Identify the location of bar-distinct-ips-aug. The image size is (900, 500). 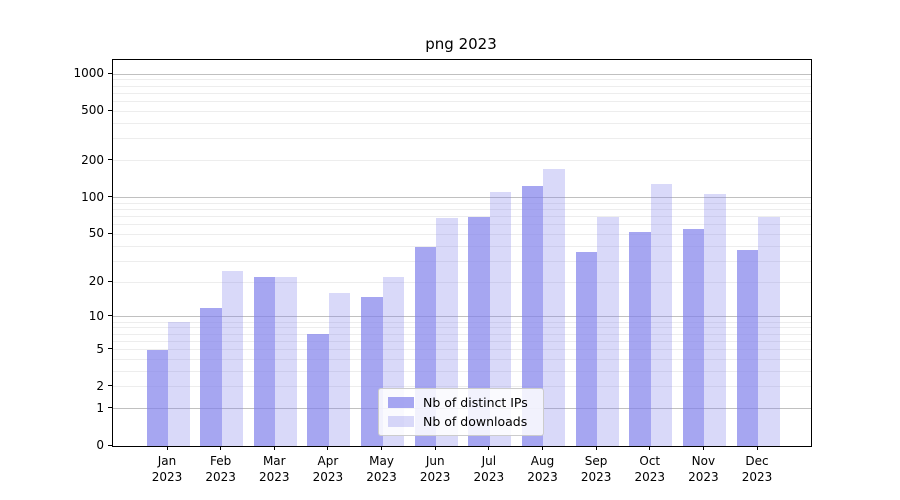
(532, 315).